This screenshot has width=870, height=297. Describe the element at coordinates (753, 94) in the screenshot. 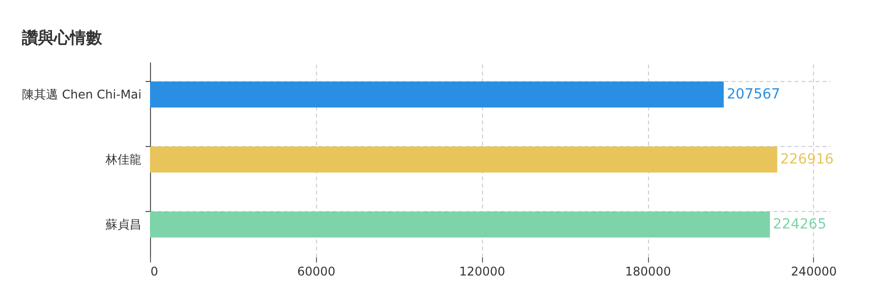

I see `data-label: 207567` at that location.